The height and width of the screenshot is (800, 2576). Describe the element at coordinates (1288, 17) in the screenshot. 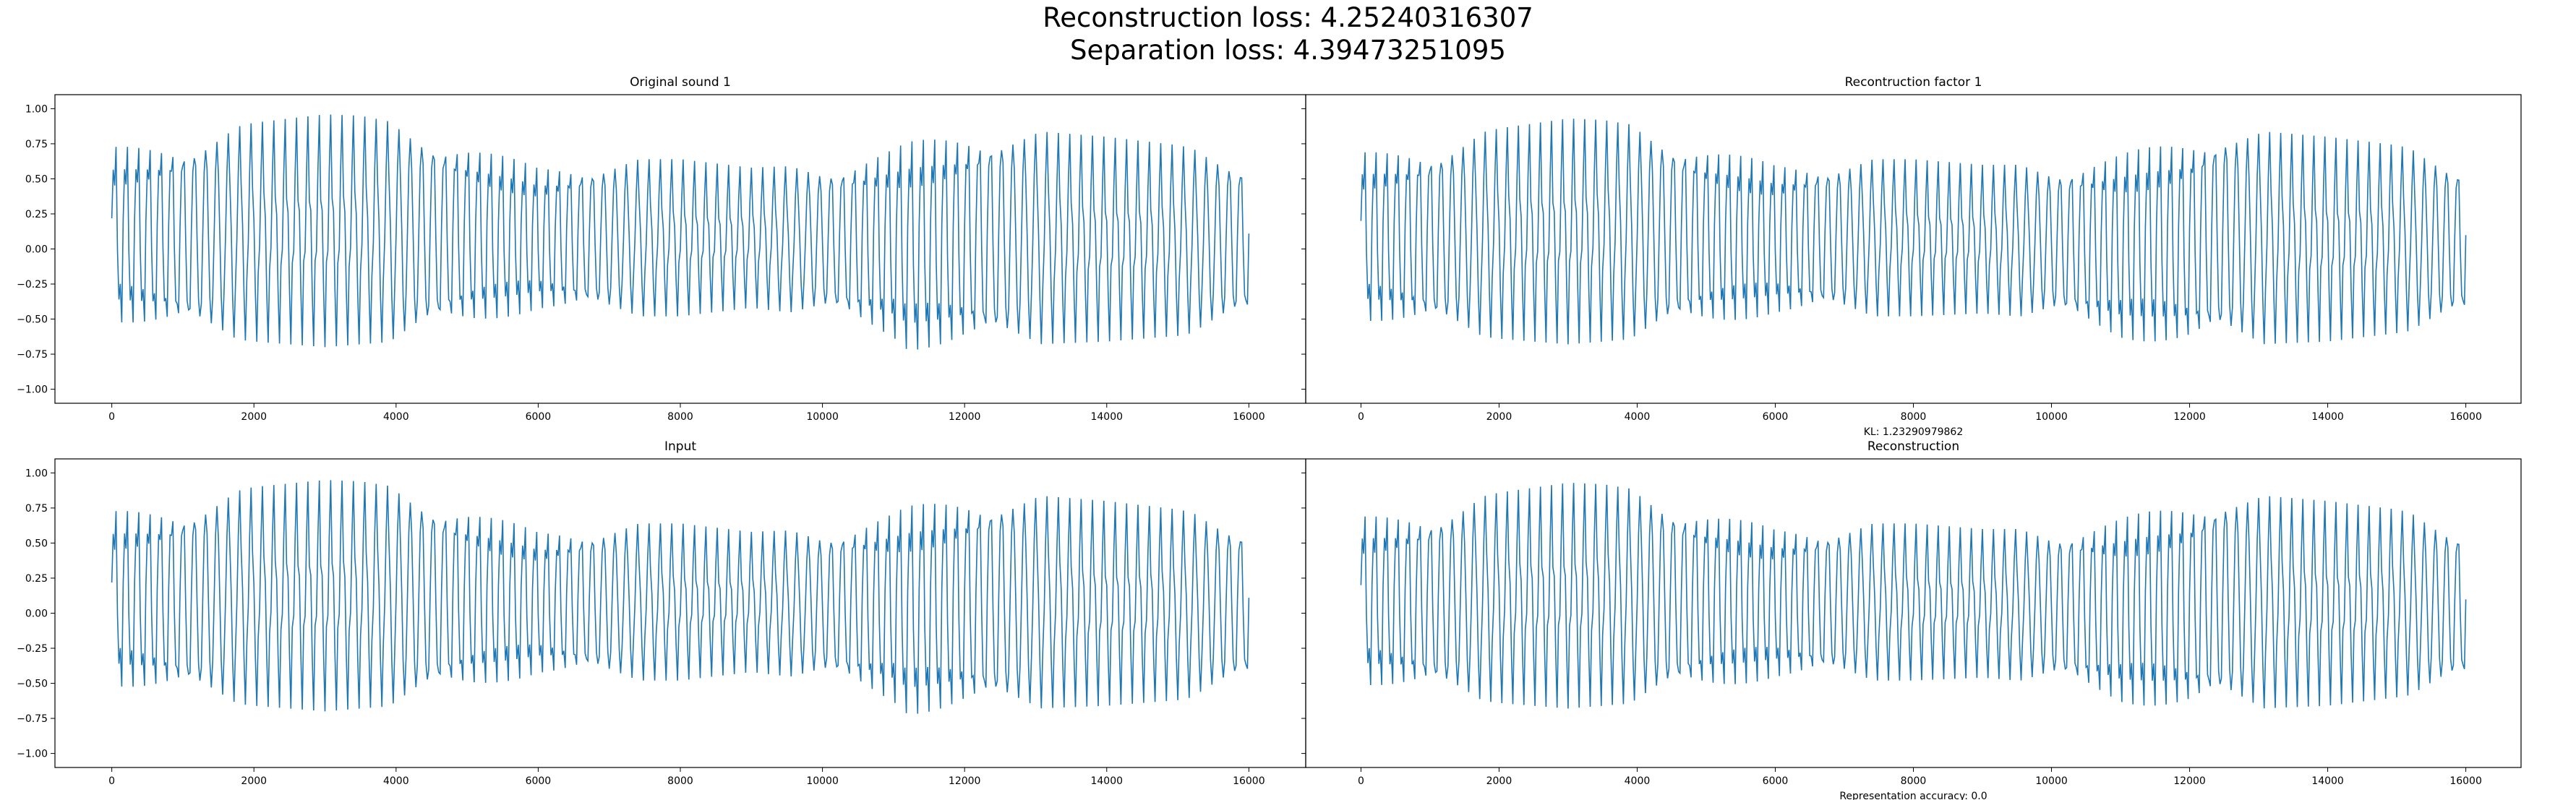

I see `reconstruction-loss-title: Reconstruction loss: 4.25240316307` at that location.